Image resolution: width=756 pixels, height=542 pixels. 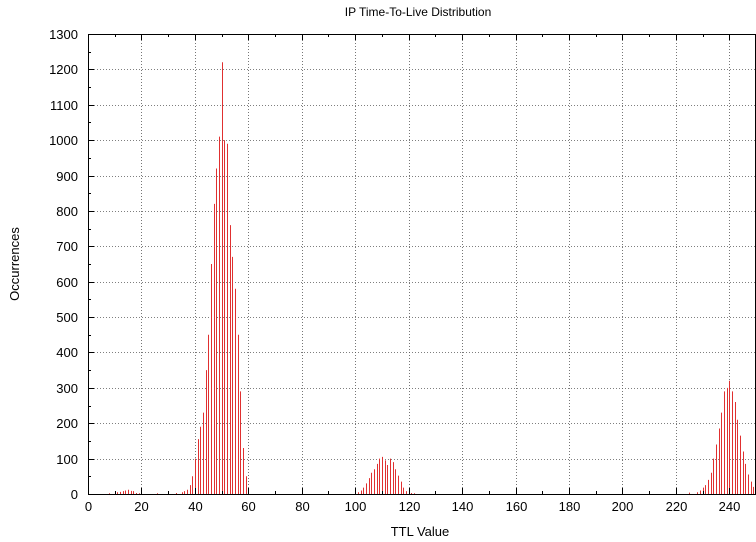 What do you see at coordinates (63, 140) in the screenshot?
I see `y-tick-label: 1000` at bounding box center [63, 140].